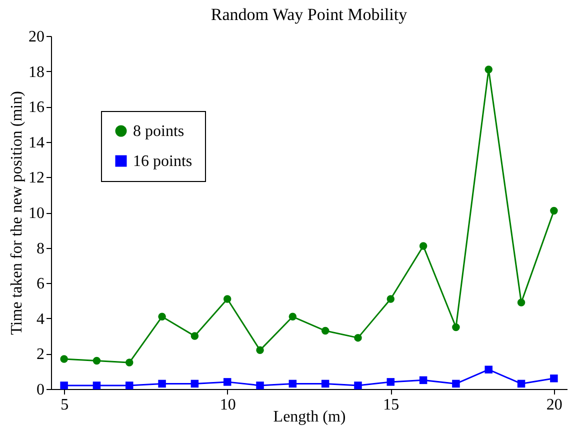 Image resolution: width=575 pixels, height=430 pixels. I want to click on x-tick-label: 5, so click(64, 405).